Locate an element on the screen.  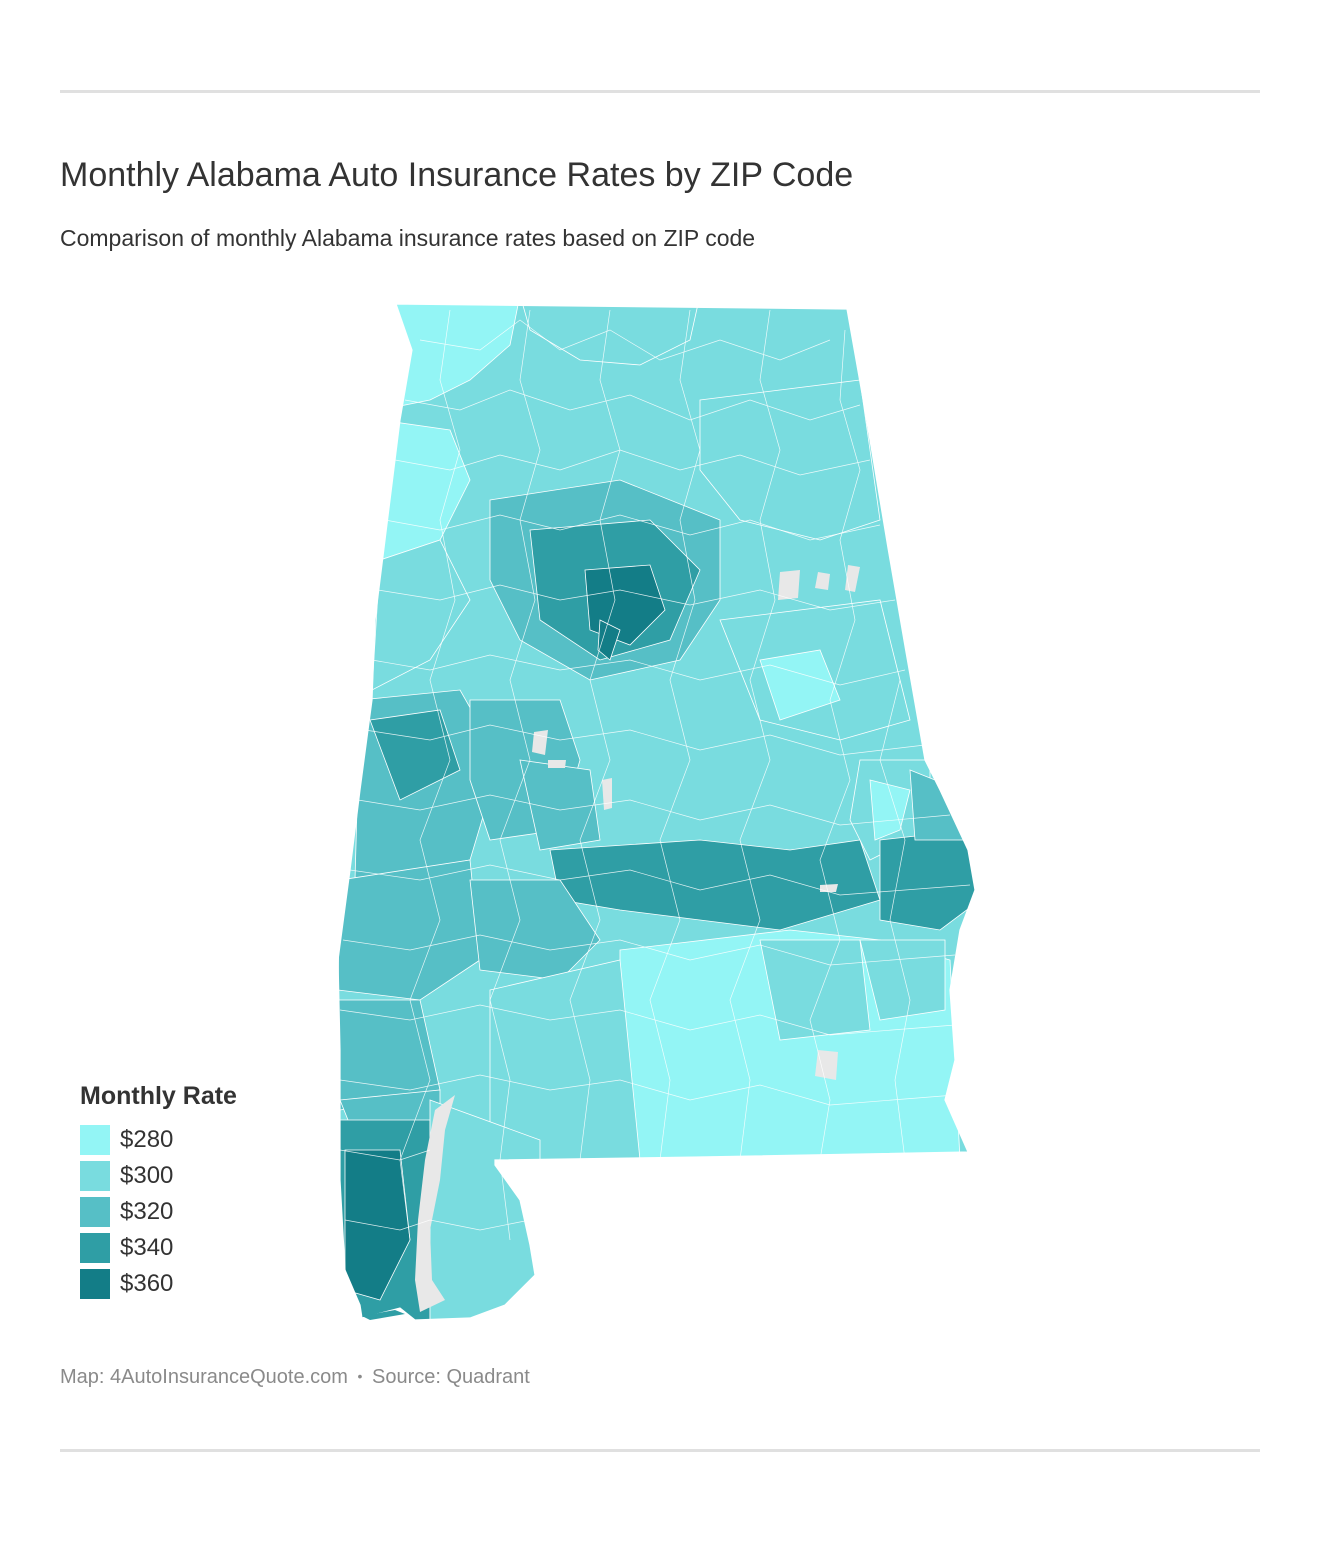
zip-region-central-selma is located at coordinates (560, 805).